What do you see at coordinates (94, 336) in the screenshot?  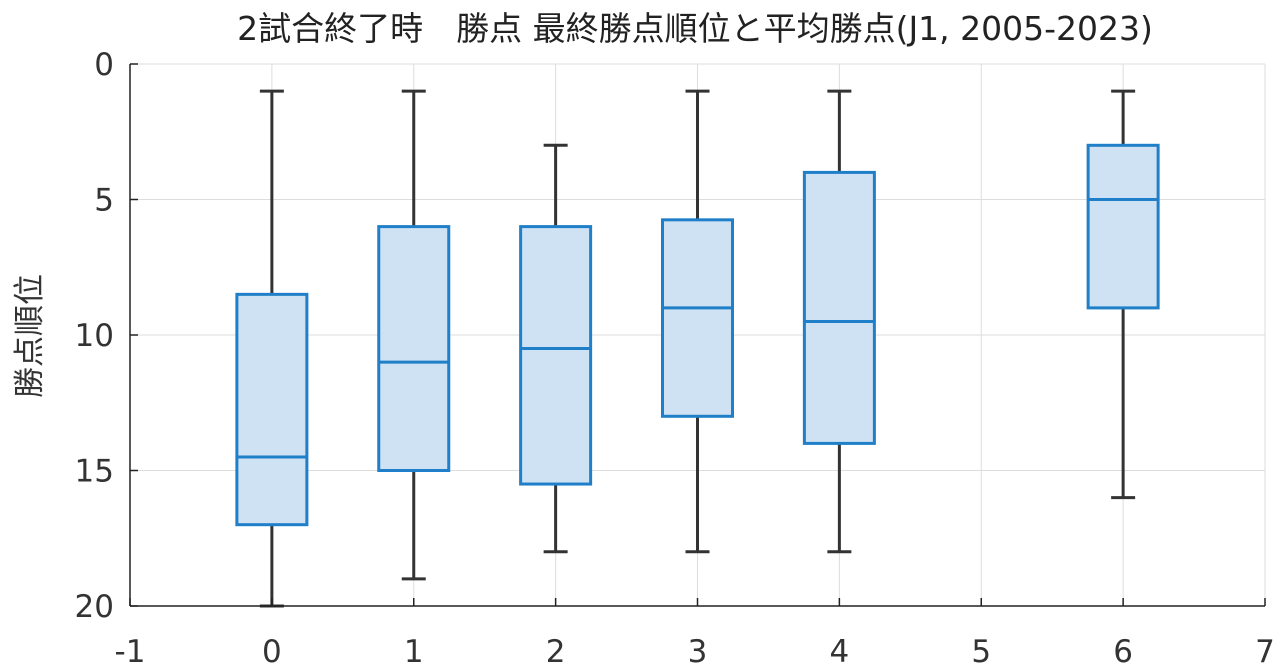 I see `y-tick-label: 10` at bounding box center [94, 336].